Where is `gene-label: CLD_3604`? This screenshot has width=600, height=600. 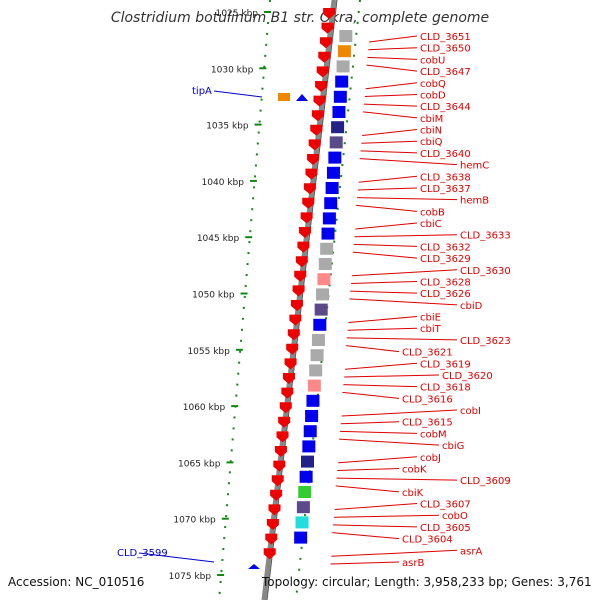 gene-label: CLD_3604 is located at coordinates (427, 540).